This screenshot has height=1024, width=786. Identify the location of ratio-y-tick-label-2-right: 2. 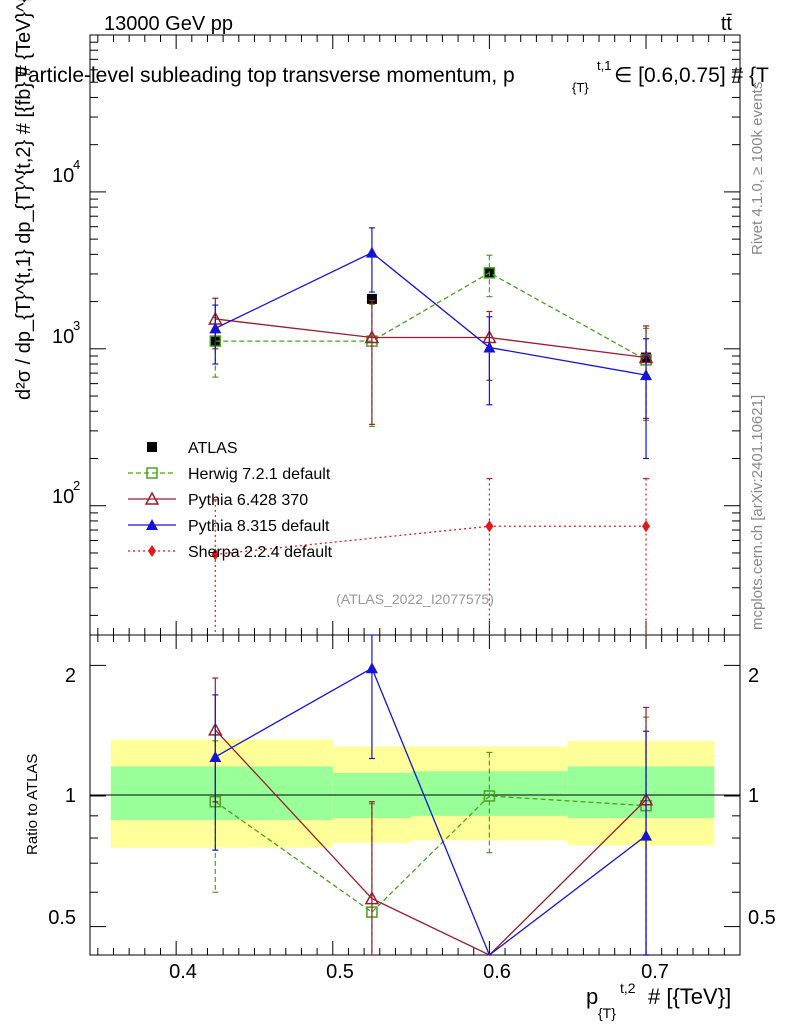
(753, 676).